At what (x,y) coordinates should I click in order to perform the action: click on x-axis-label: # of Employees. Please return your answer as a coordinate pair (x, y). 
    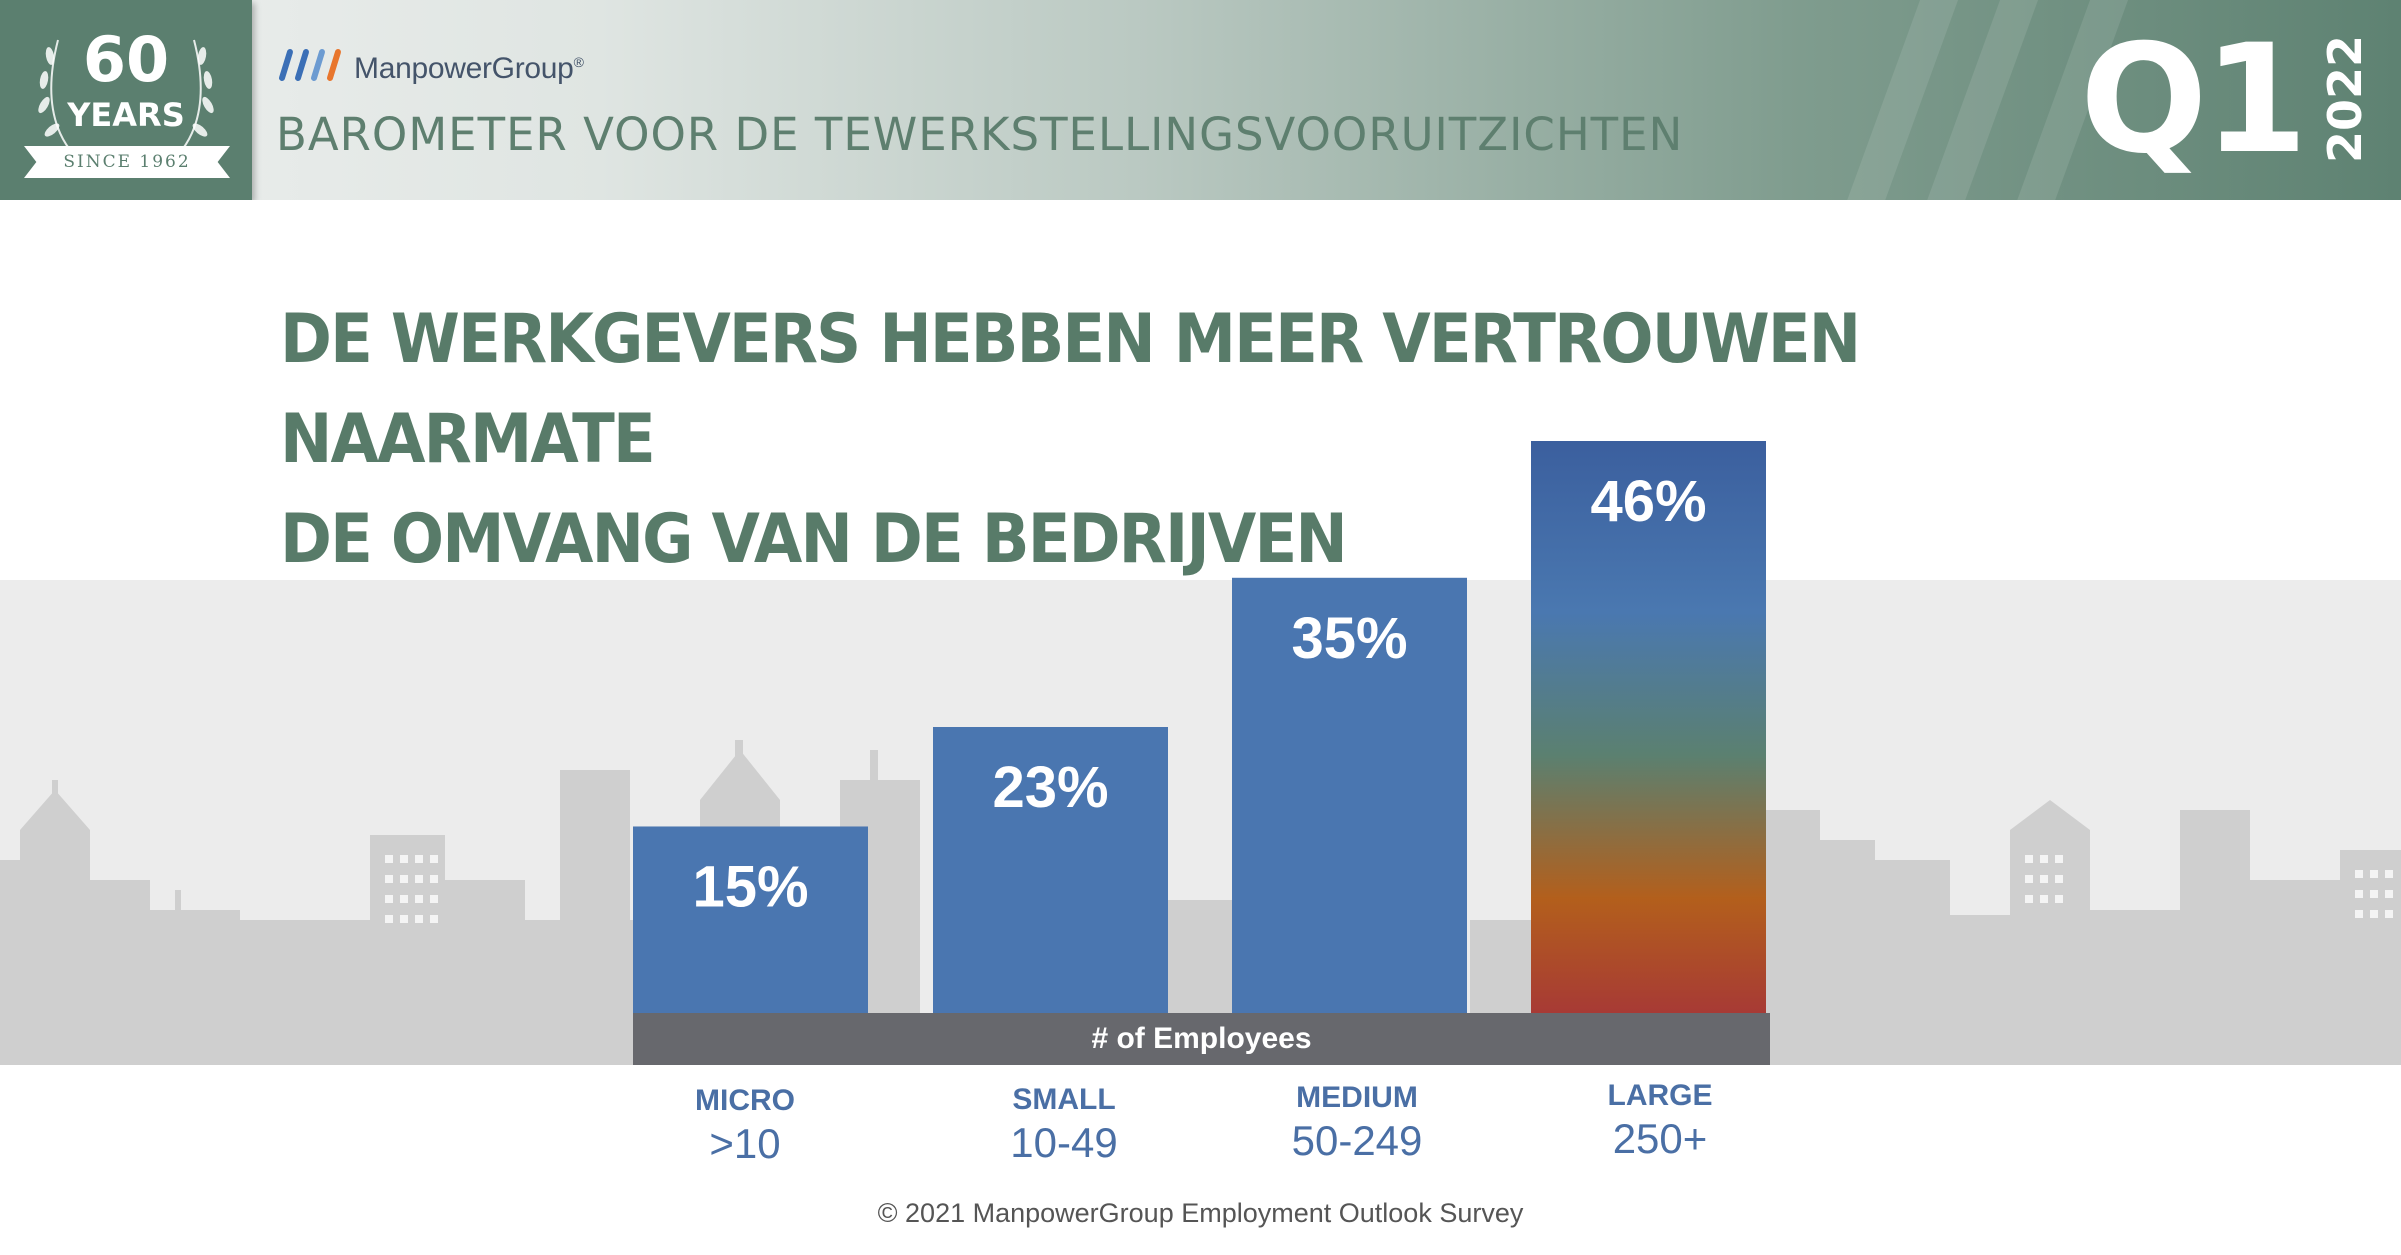
    Looking at the image, I should click on (1201, 1038).